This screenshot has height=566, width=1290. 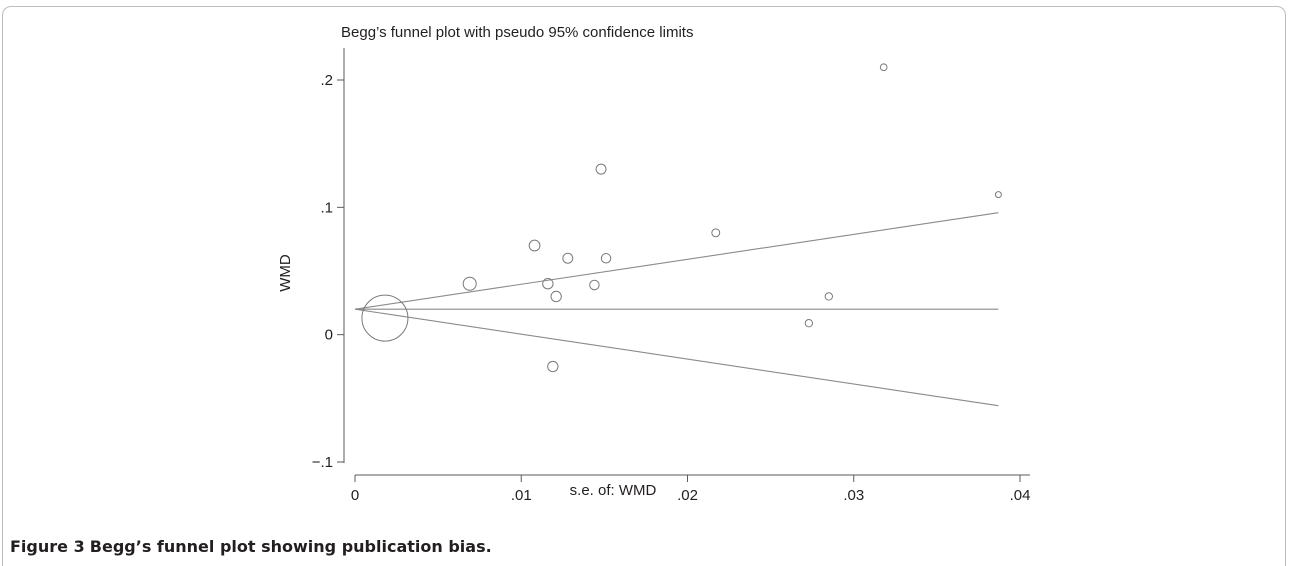 What do you see at coordinates (326, 80) in the screenshot?
I see `y-tick-label: .2` at bounding box center [326, 80].